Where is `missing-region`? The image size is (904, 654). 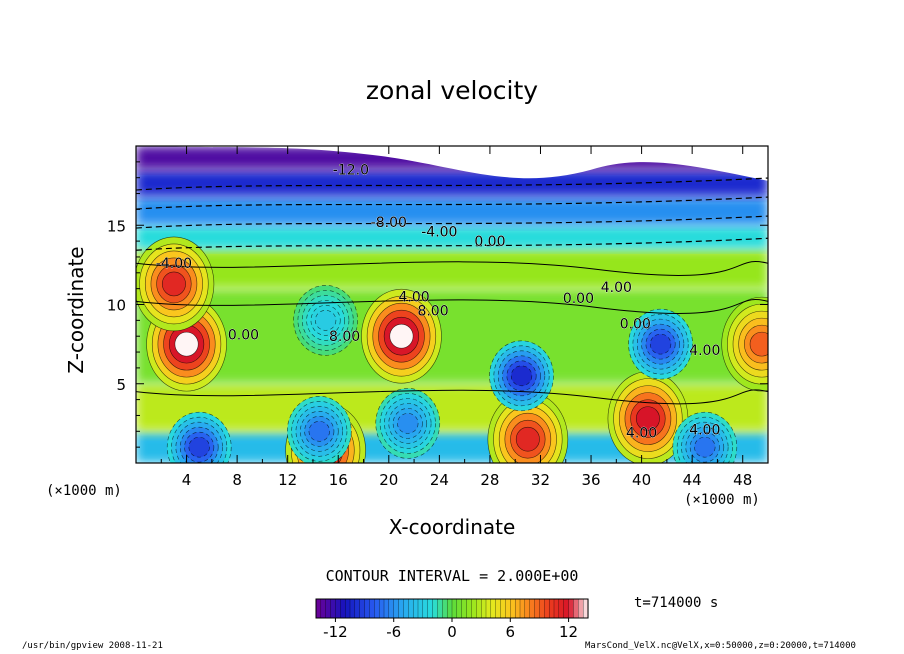 missing-region is located at coordinates (467, 163).